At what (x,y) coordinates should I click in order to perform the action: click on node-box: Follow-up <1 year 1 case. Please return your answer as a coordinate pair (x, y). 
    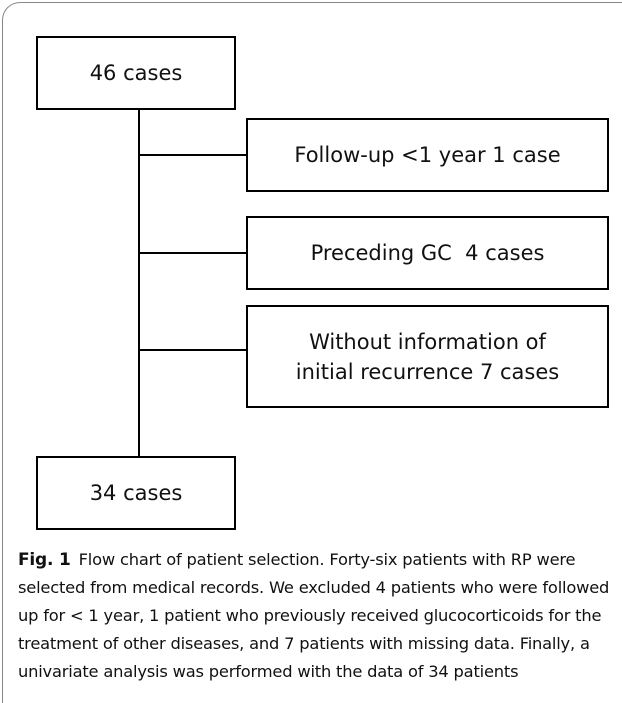
    Looking at the image, I should click on (427, 155).